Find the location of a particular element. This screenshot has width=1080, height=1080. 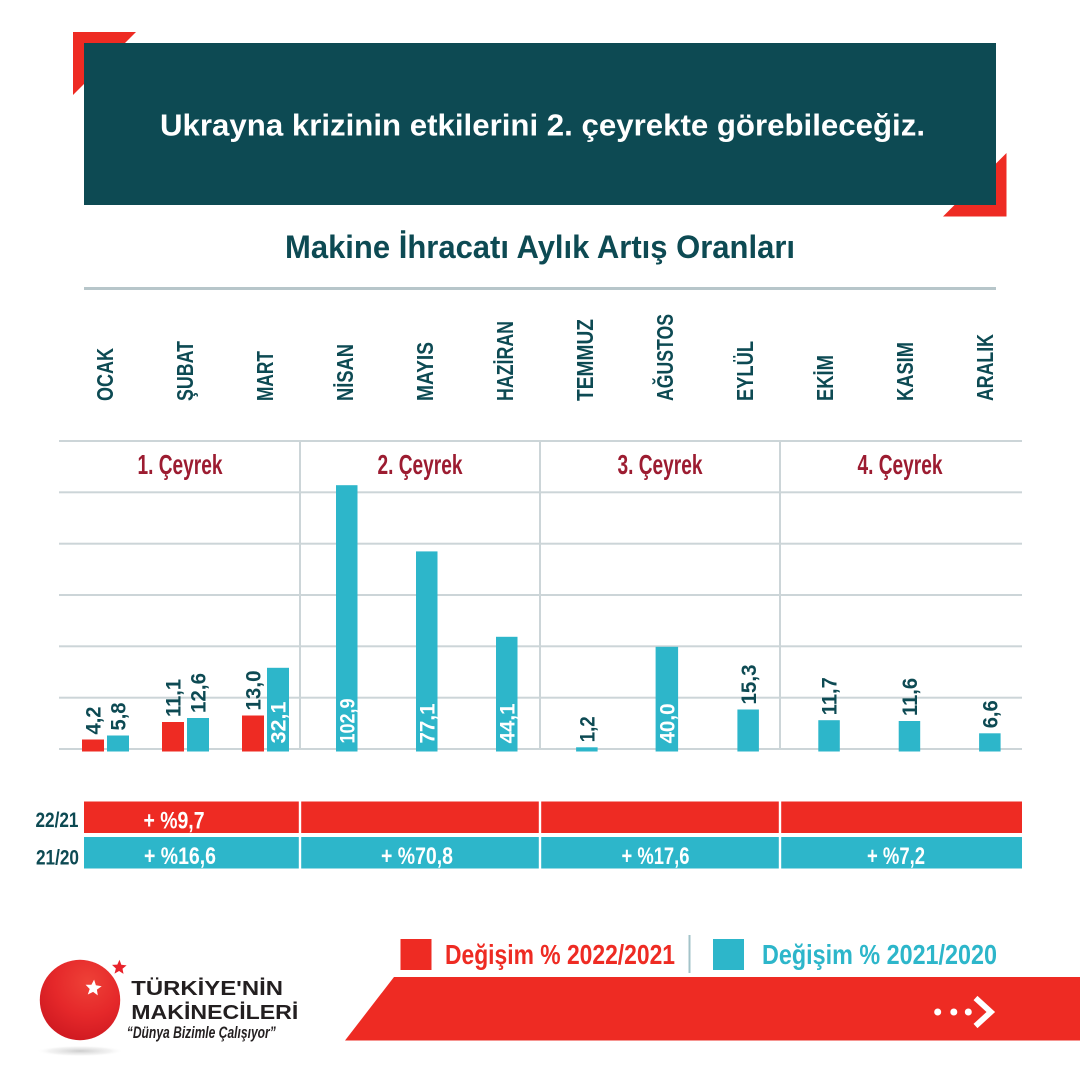

svg-text: MAYIS is located at coordinates (425, 371).